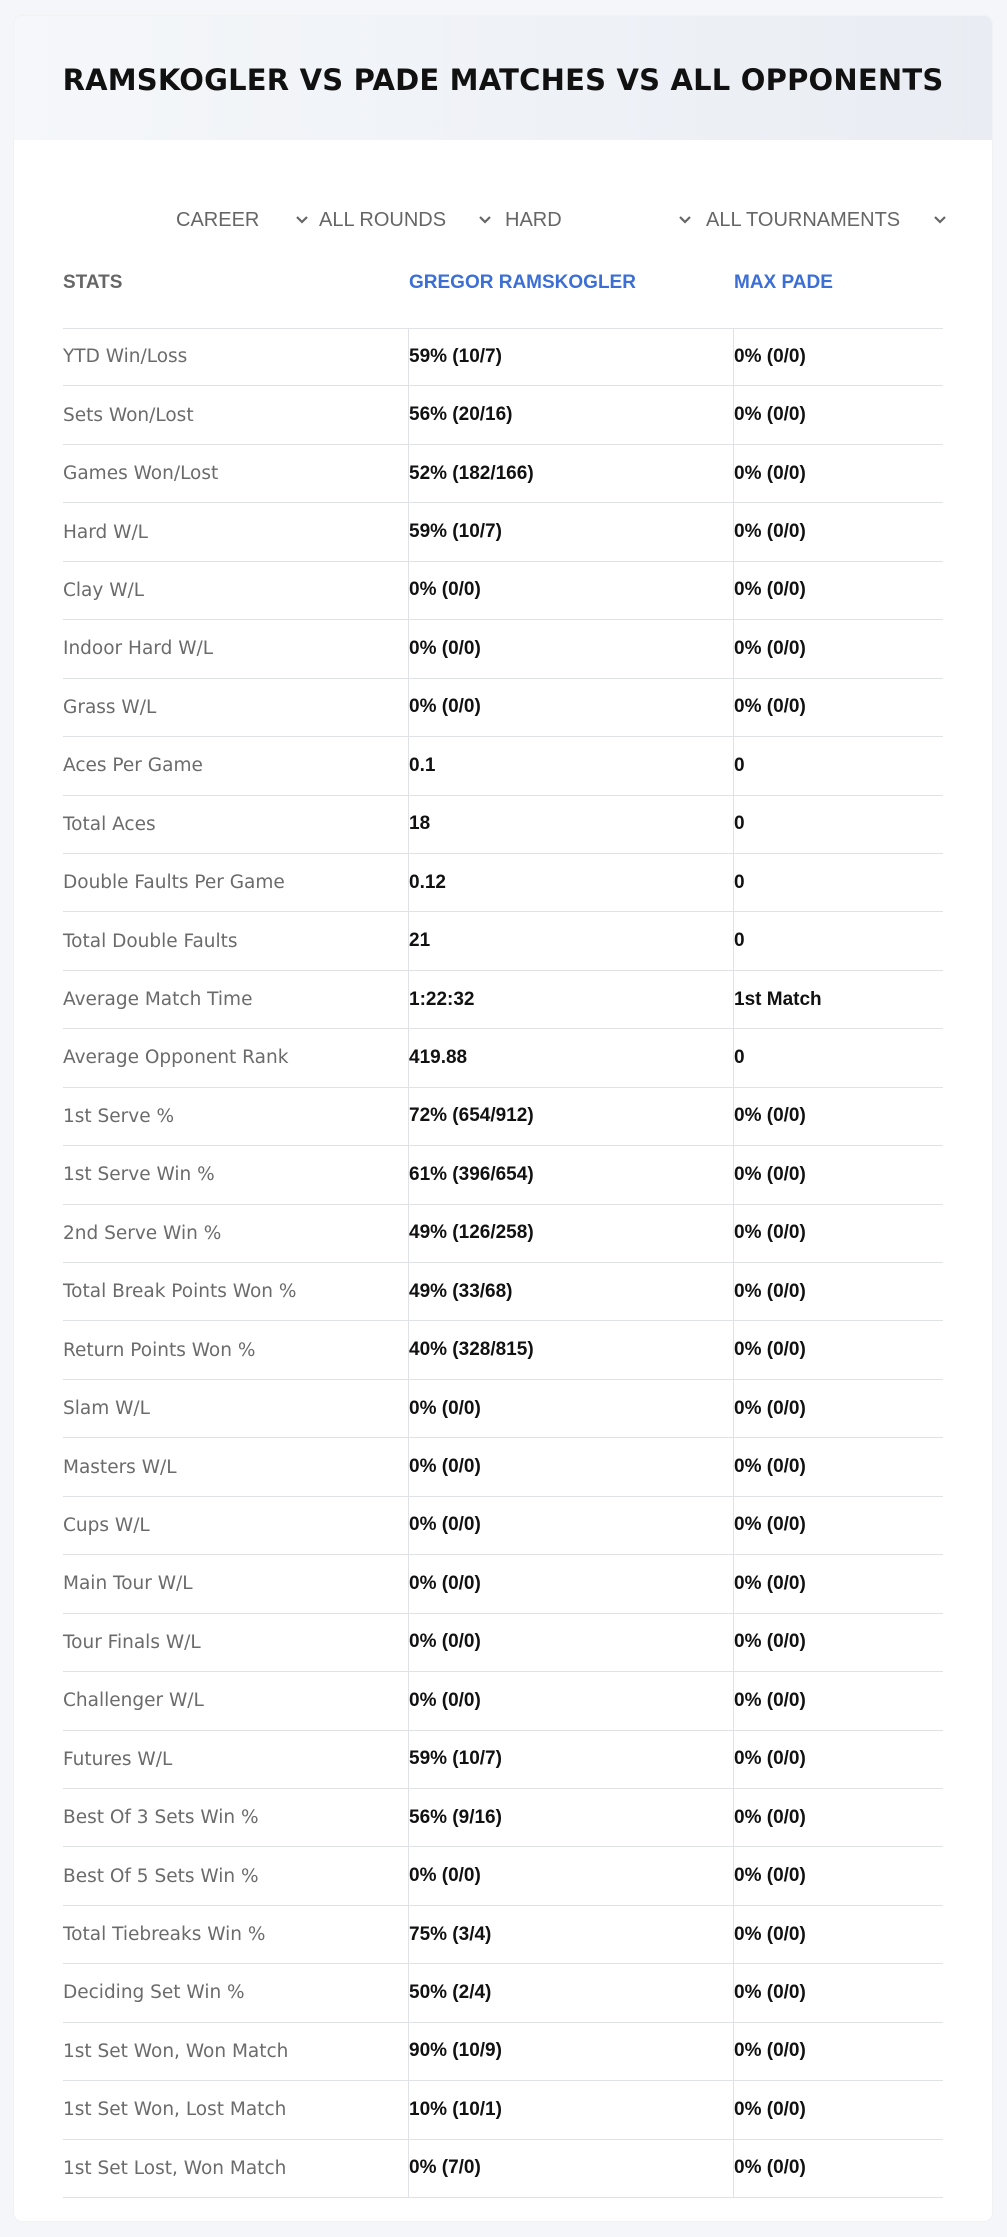 This screenshot has height=2237, width=1007. I want to click on stat-label: Average Match Time, so click(158, 1000).